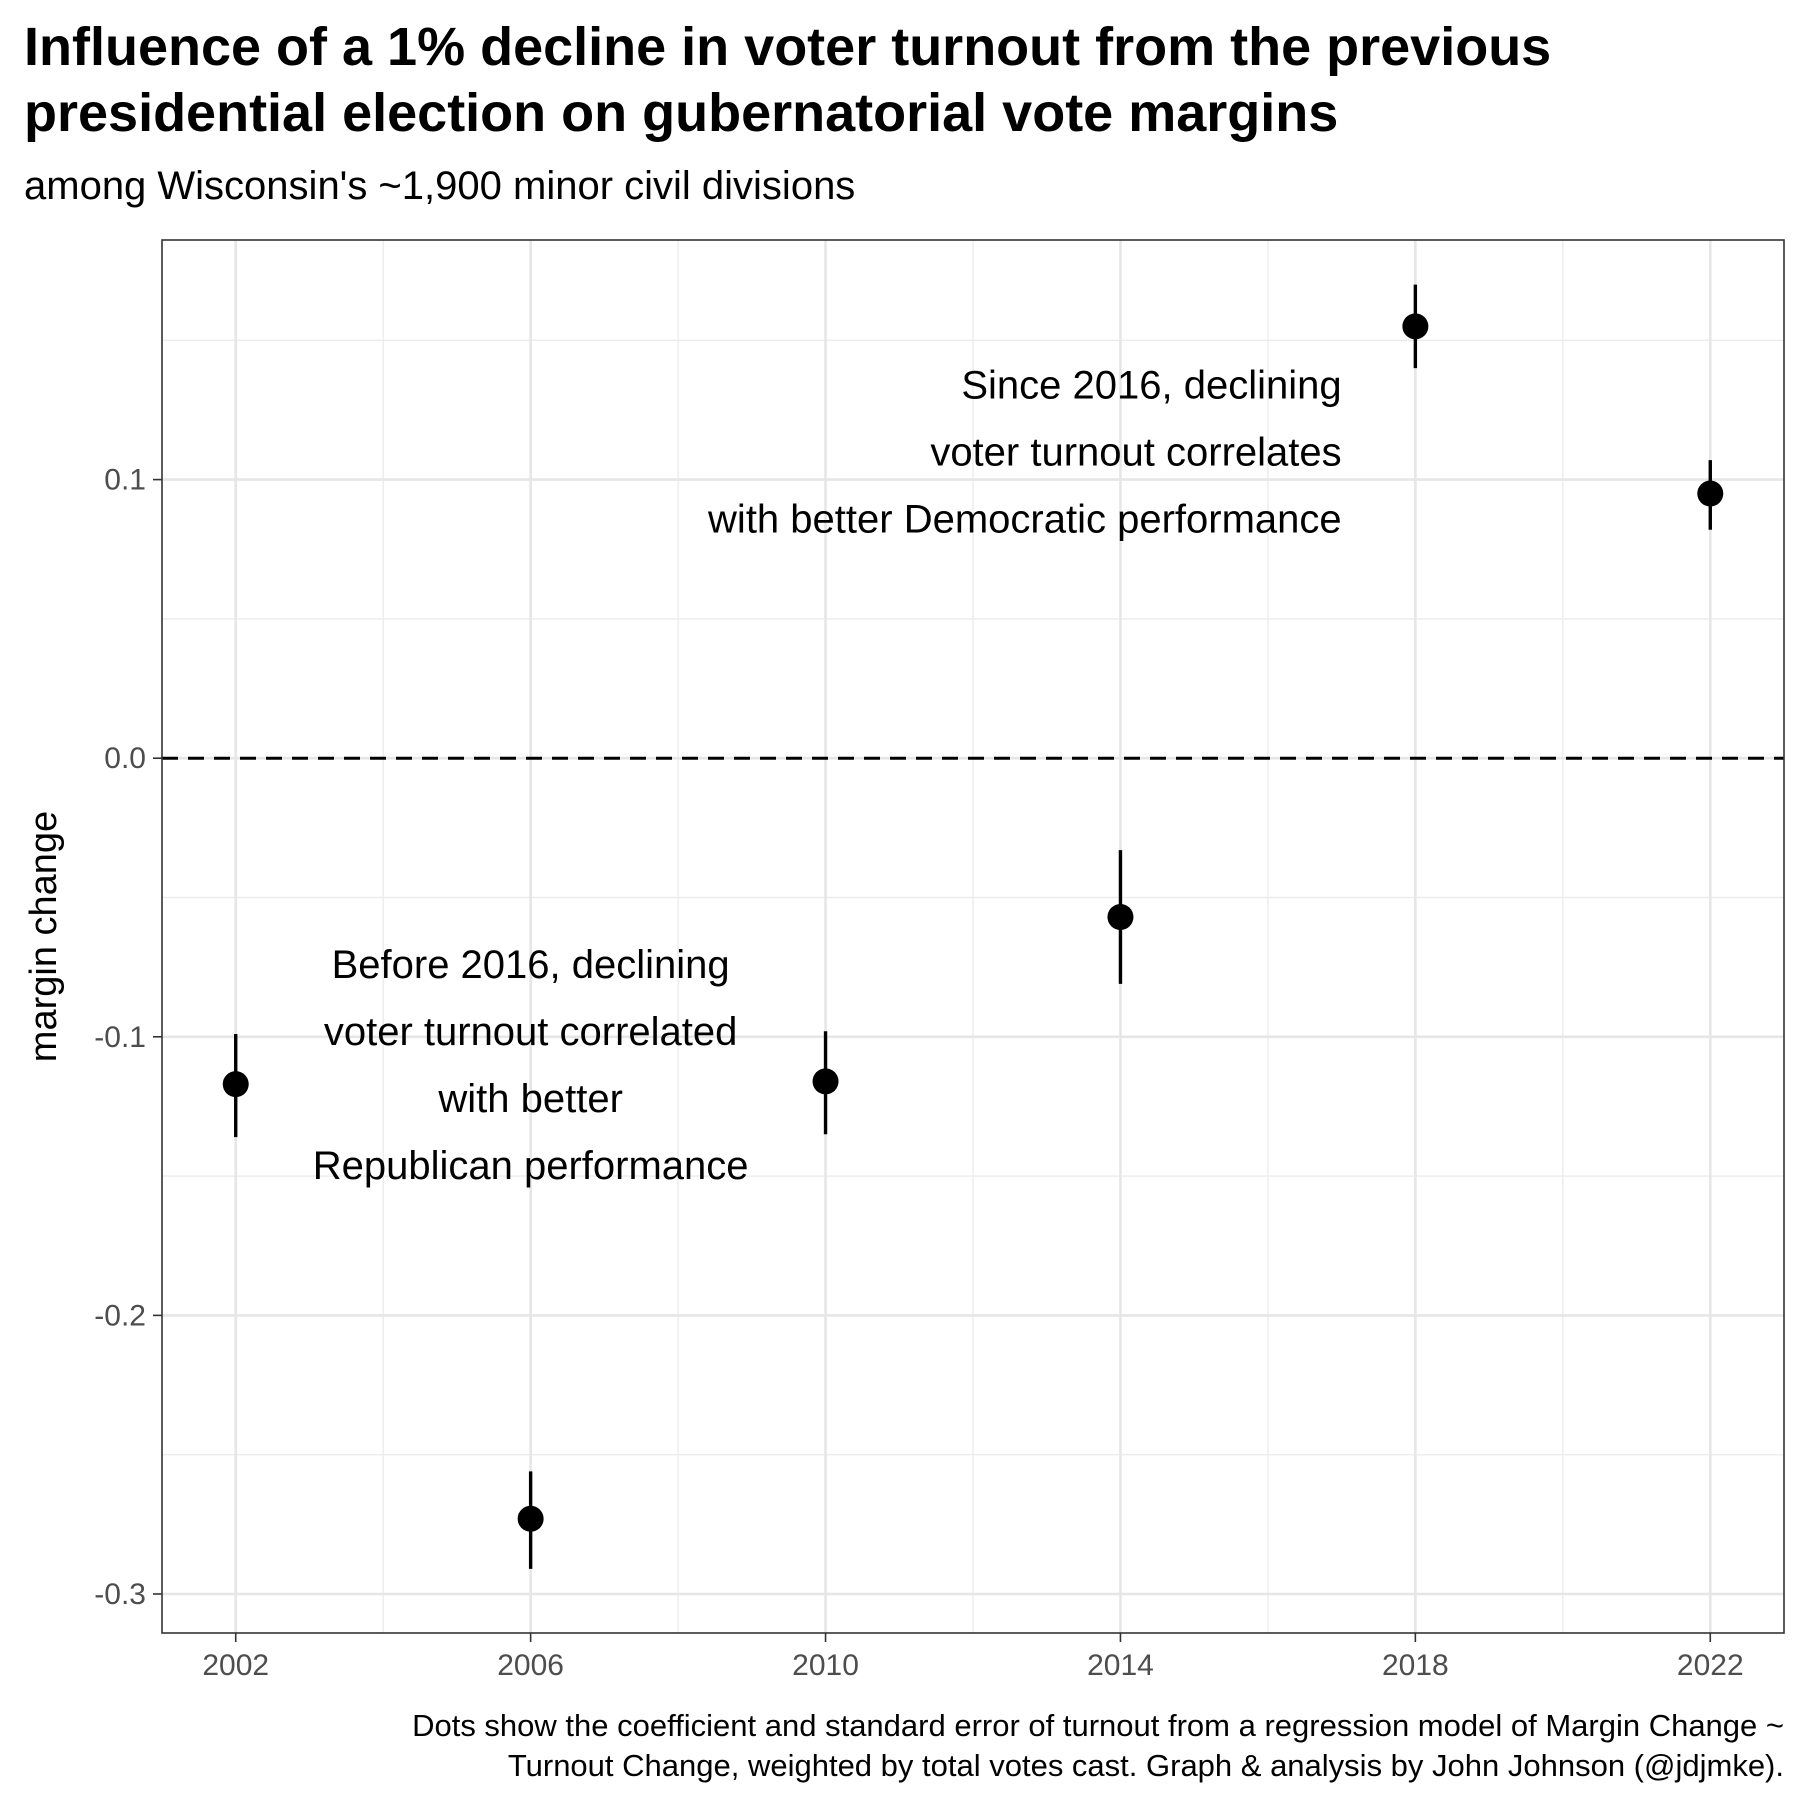 The image size is (1800, 1800). What do you see at coordinates (1710, 1665) in the screenshot?
I see `x-tick-label: 2022` at bounding box center [1710, 1665].